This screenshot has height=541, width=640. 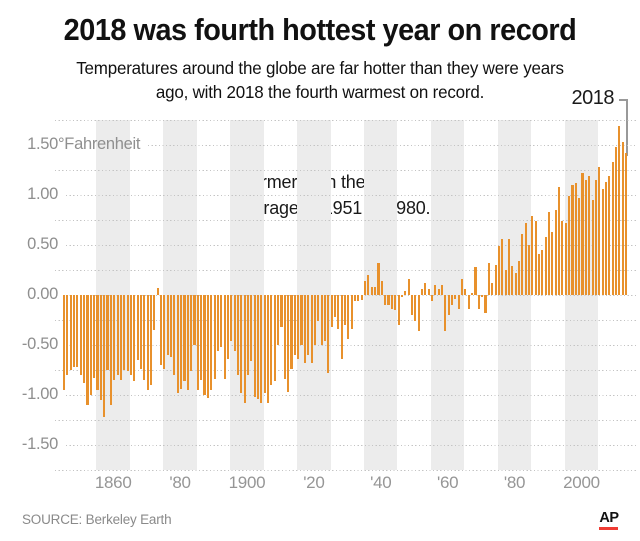 What do you see at coordinates (39, 394) in the screenshot?
I see `y-axis-label: -1.00` at bounding box center [39, 394].